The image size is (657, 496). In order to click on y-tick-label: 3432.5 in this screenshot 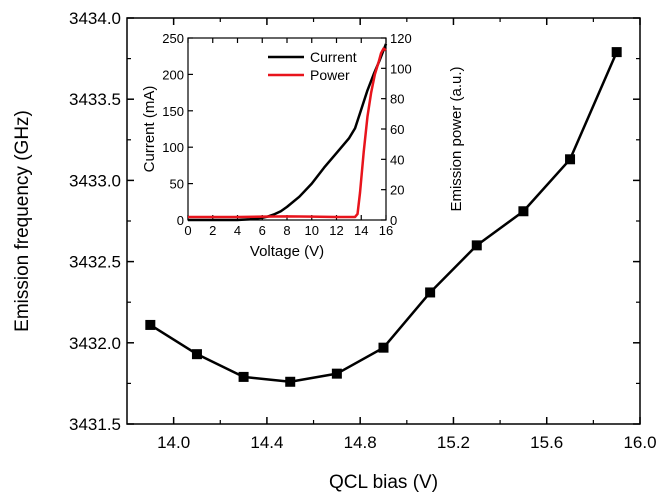, I will do `click(95, 262)`.